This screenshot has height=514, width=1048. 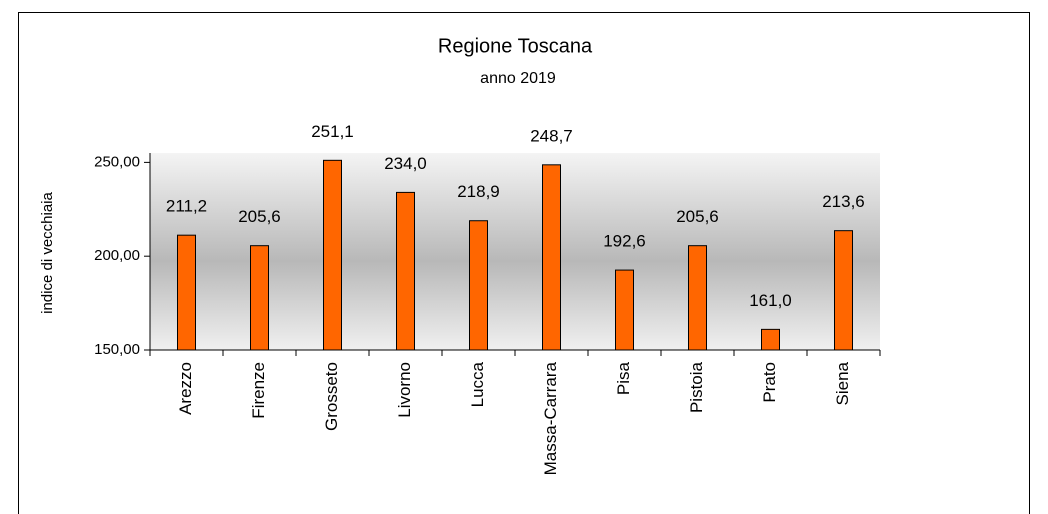 I want to click on y-tick-label: 150,00, so click(x=117, y=349).